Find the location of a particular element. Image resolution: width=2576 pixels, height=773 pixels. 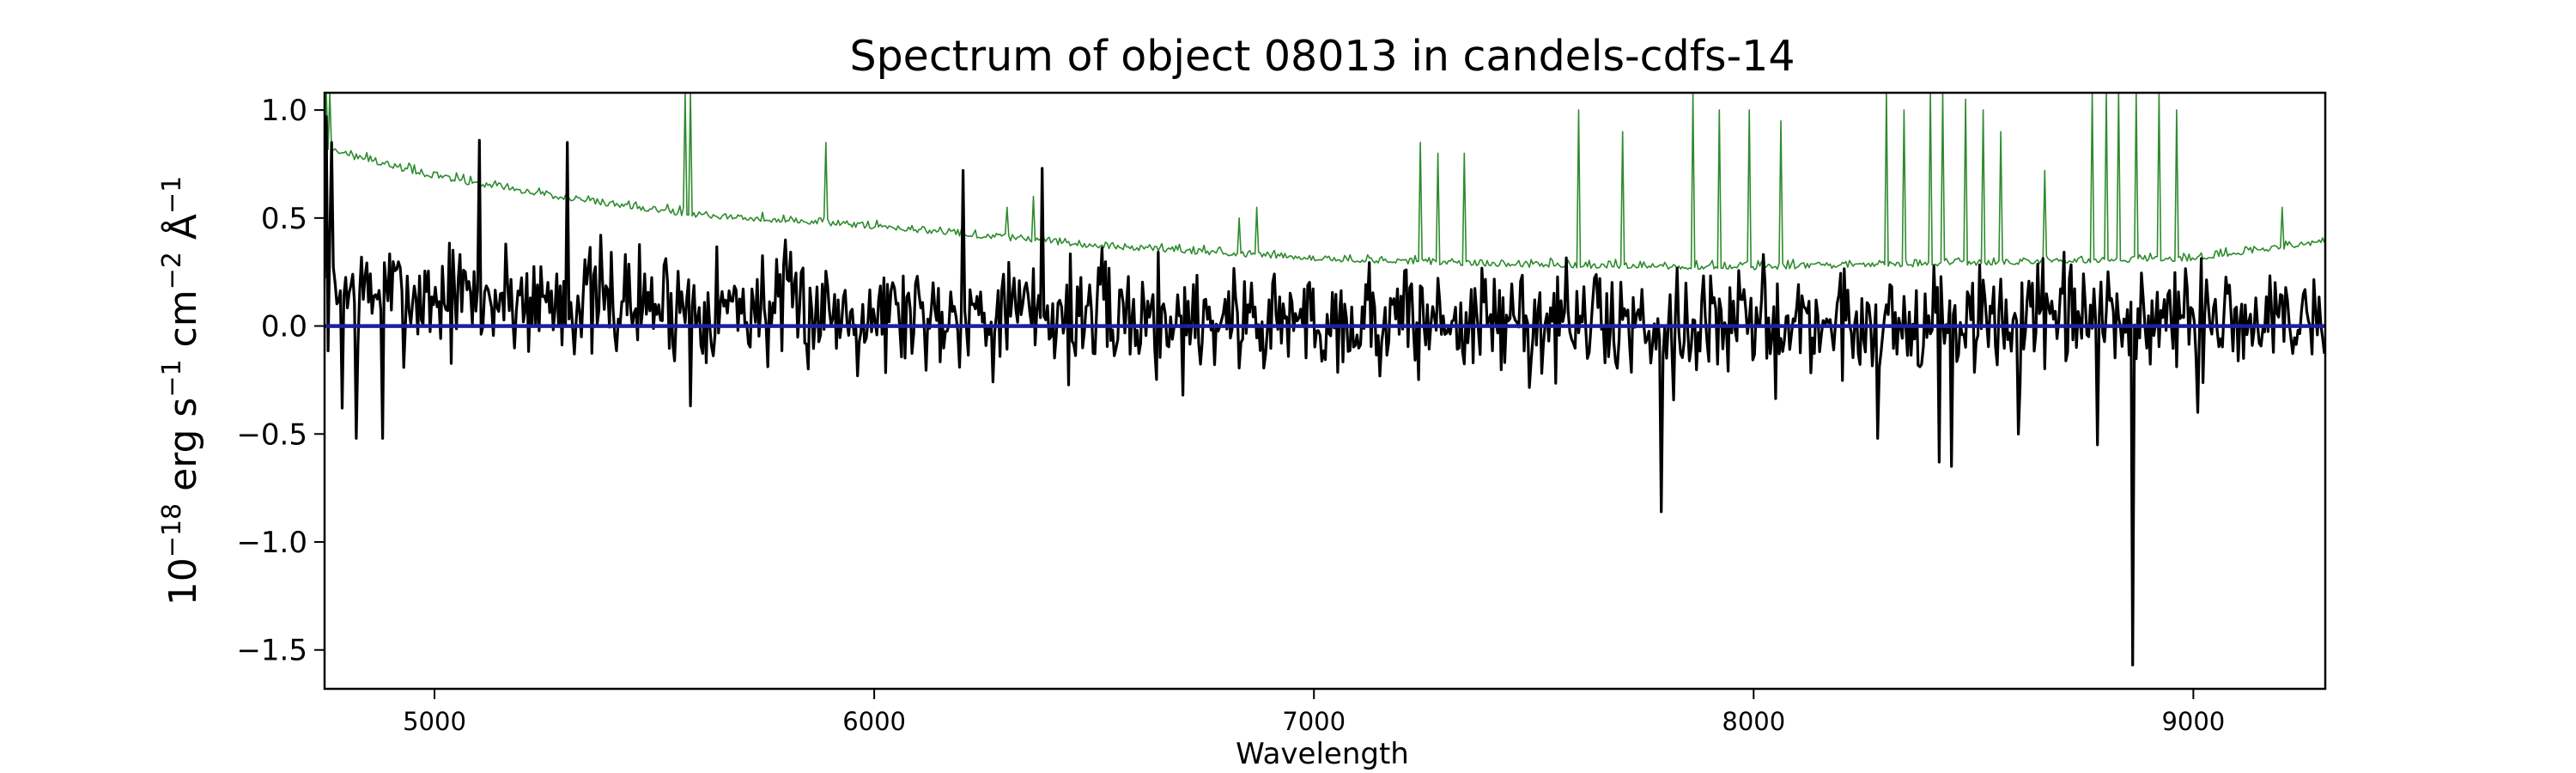

x-axis-label: Wavelength is located at coordinates (1323, 754).